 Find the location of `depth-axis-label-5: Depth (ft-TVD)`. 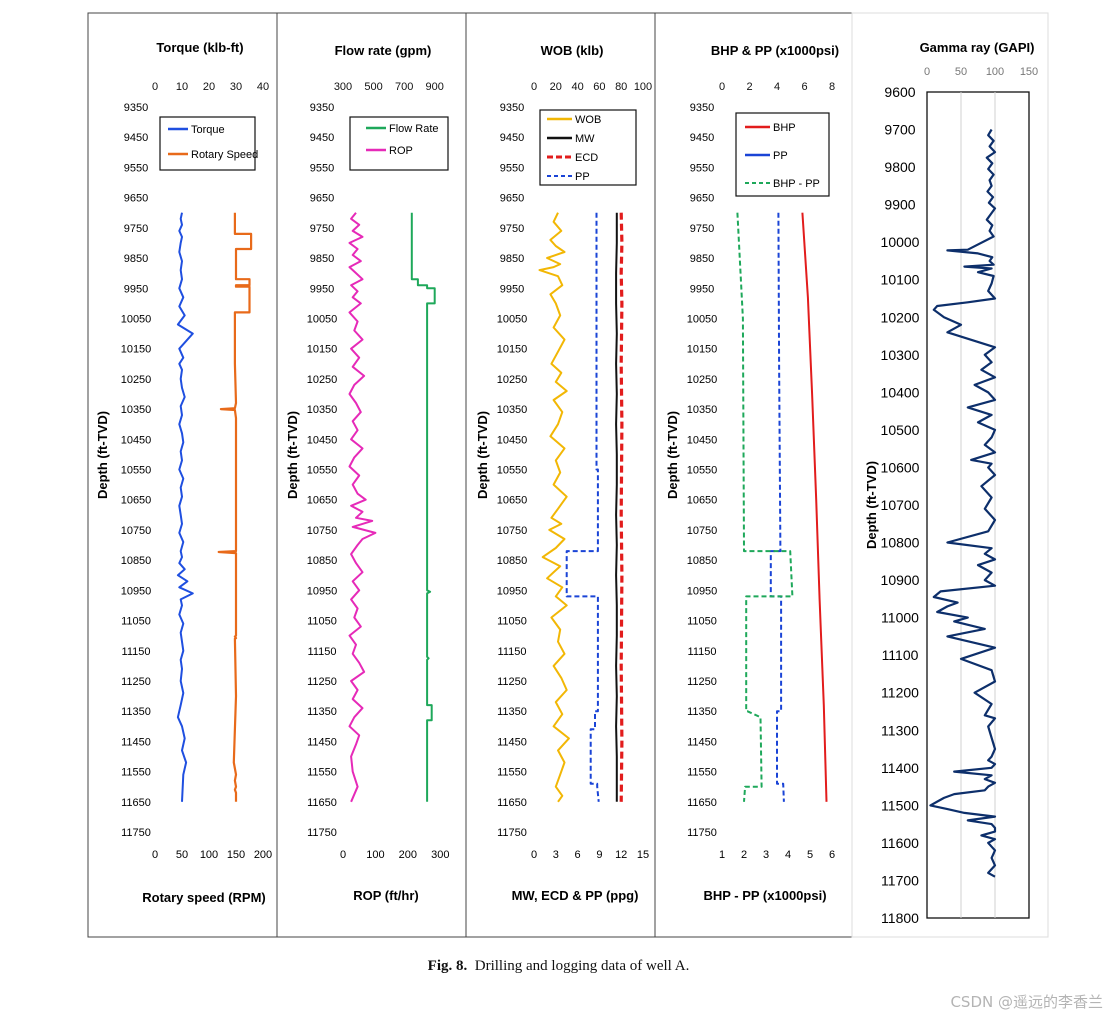

depth-axis-label-5: Depth (ft-TVD) is located at coordinates (871, 505).